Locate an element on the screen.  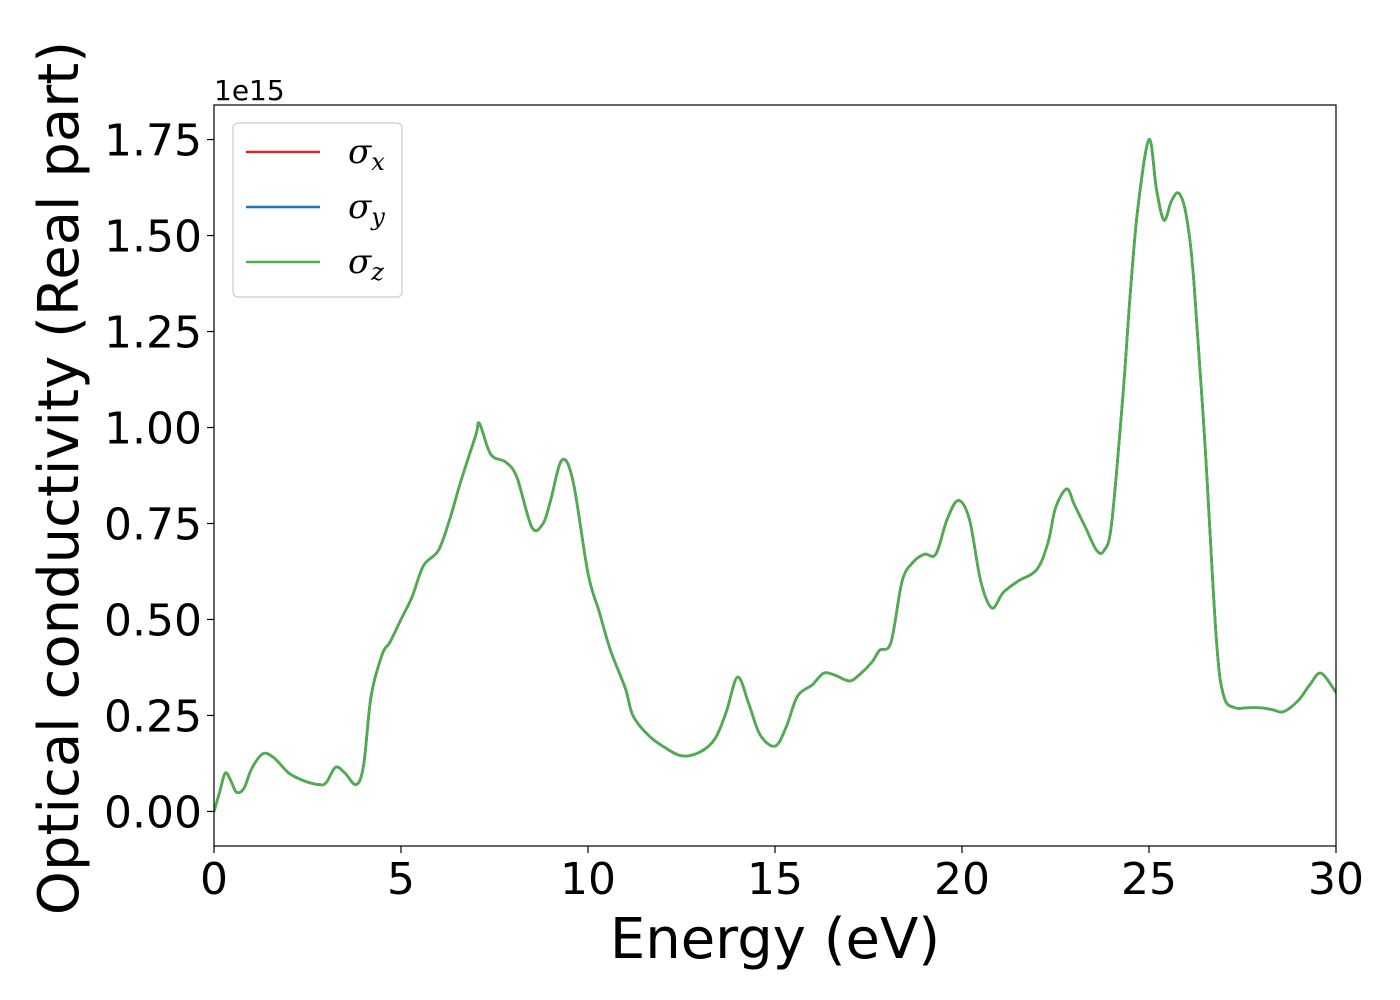
y-tick-label: 0.25 is located at coordinates (153, 716).